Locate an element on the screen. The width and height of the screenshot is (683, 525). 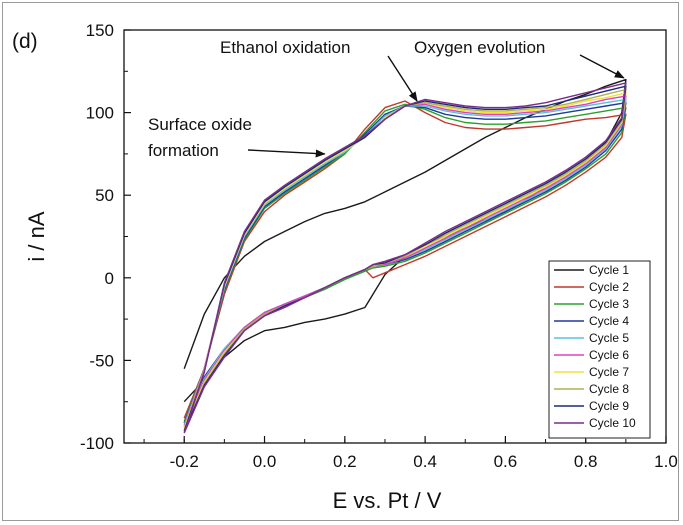
x-tick-label: 0.6 is located at coordinates (506, 461).